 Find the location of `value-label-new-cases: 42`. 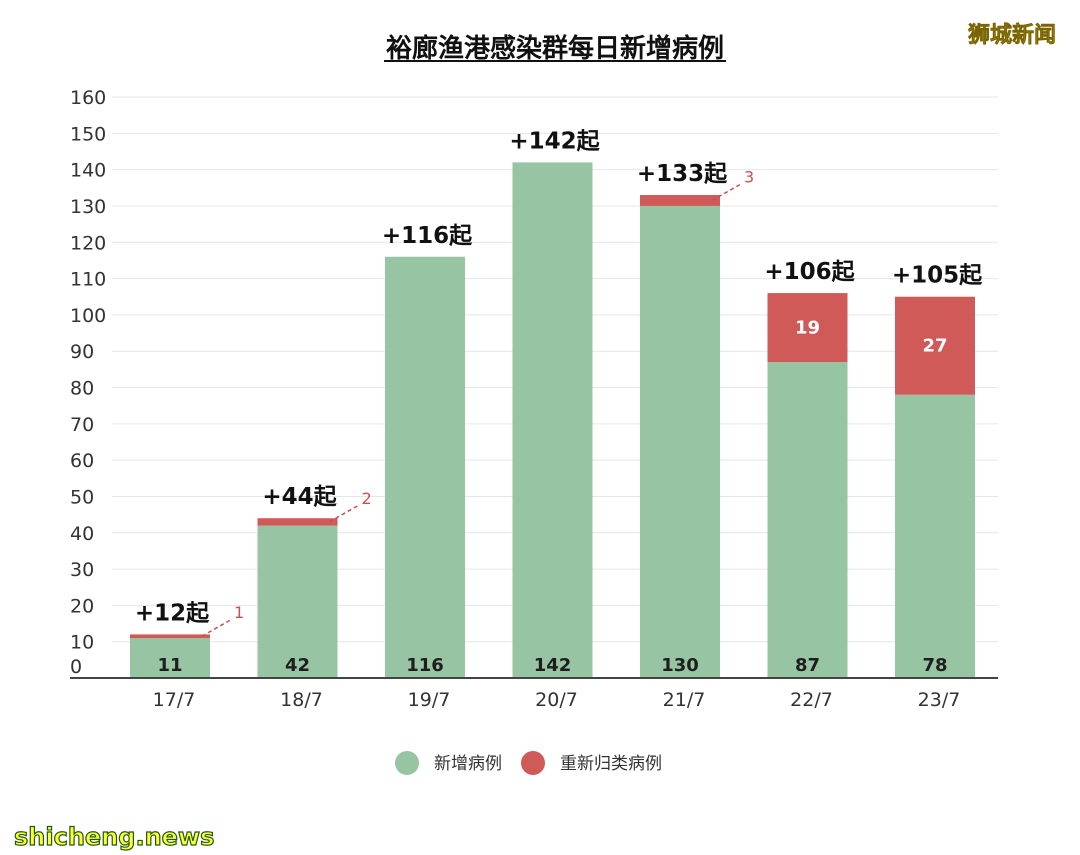

value-label-new-cases: 42 is located at coordinates (297, 665).